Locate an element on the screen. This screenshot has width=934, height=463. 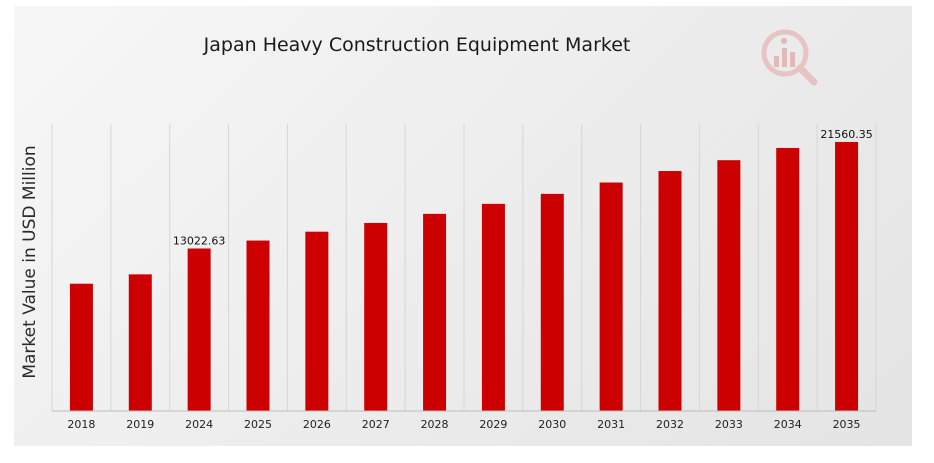
bar-2032 is located at coordinates (670, 291).